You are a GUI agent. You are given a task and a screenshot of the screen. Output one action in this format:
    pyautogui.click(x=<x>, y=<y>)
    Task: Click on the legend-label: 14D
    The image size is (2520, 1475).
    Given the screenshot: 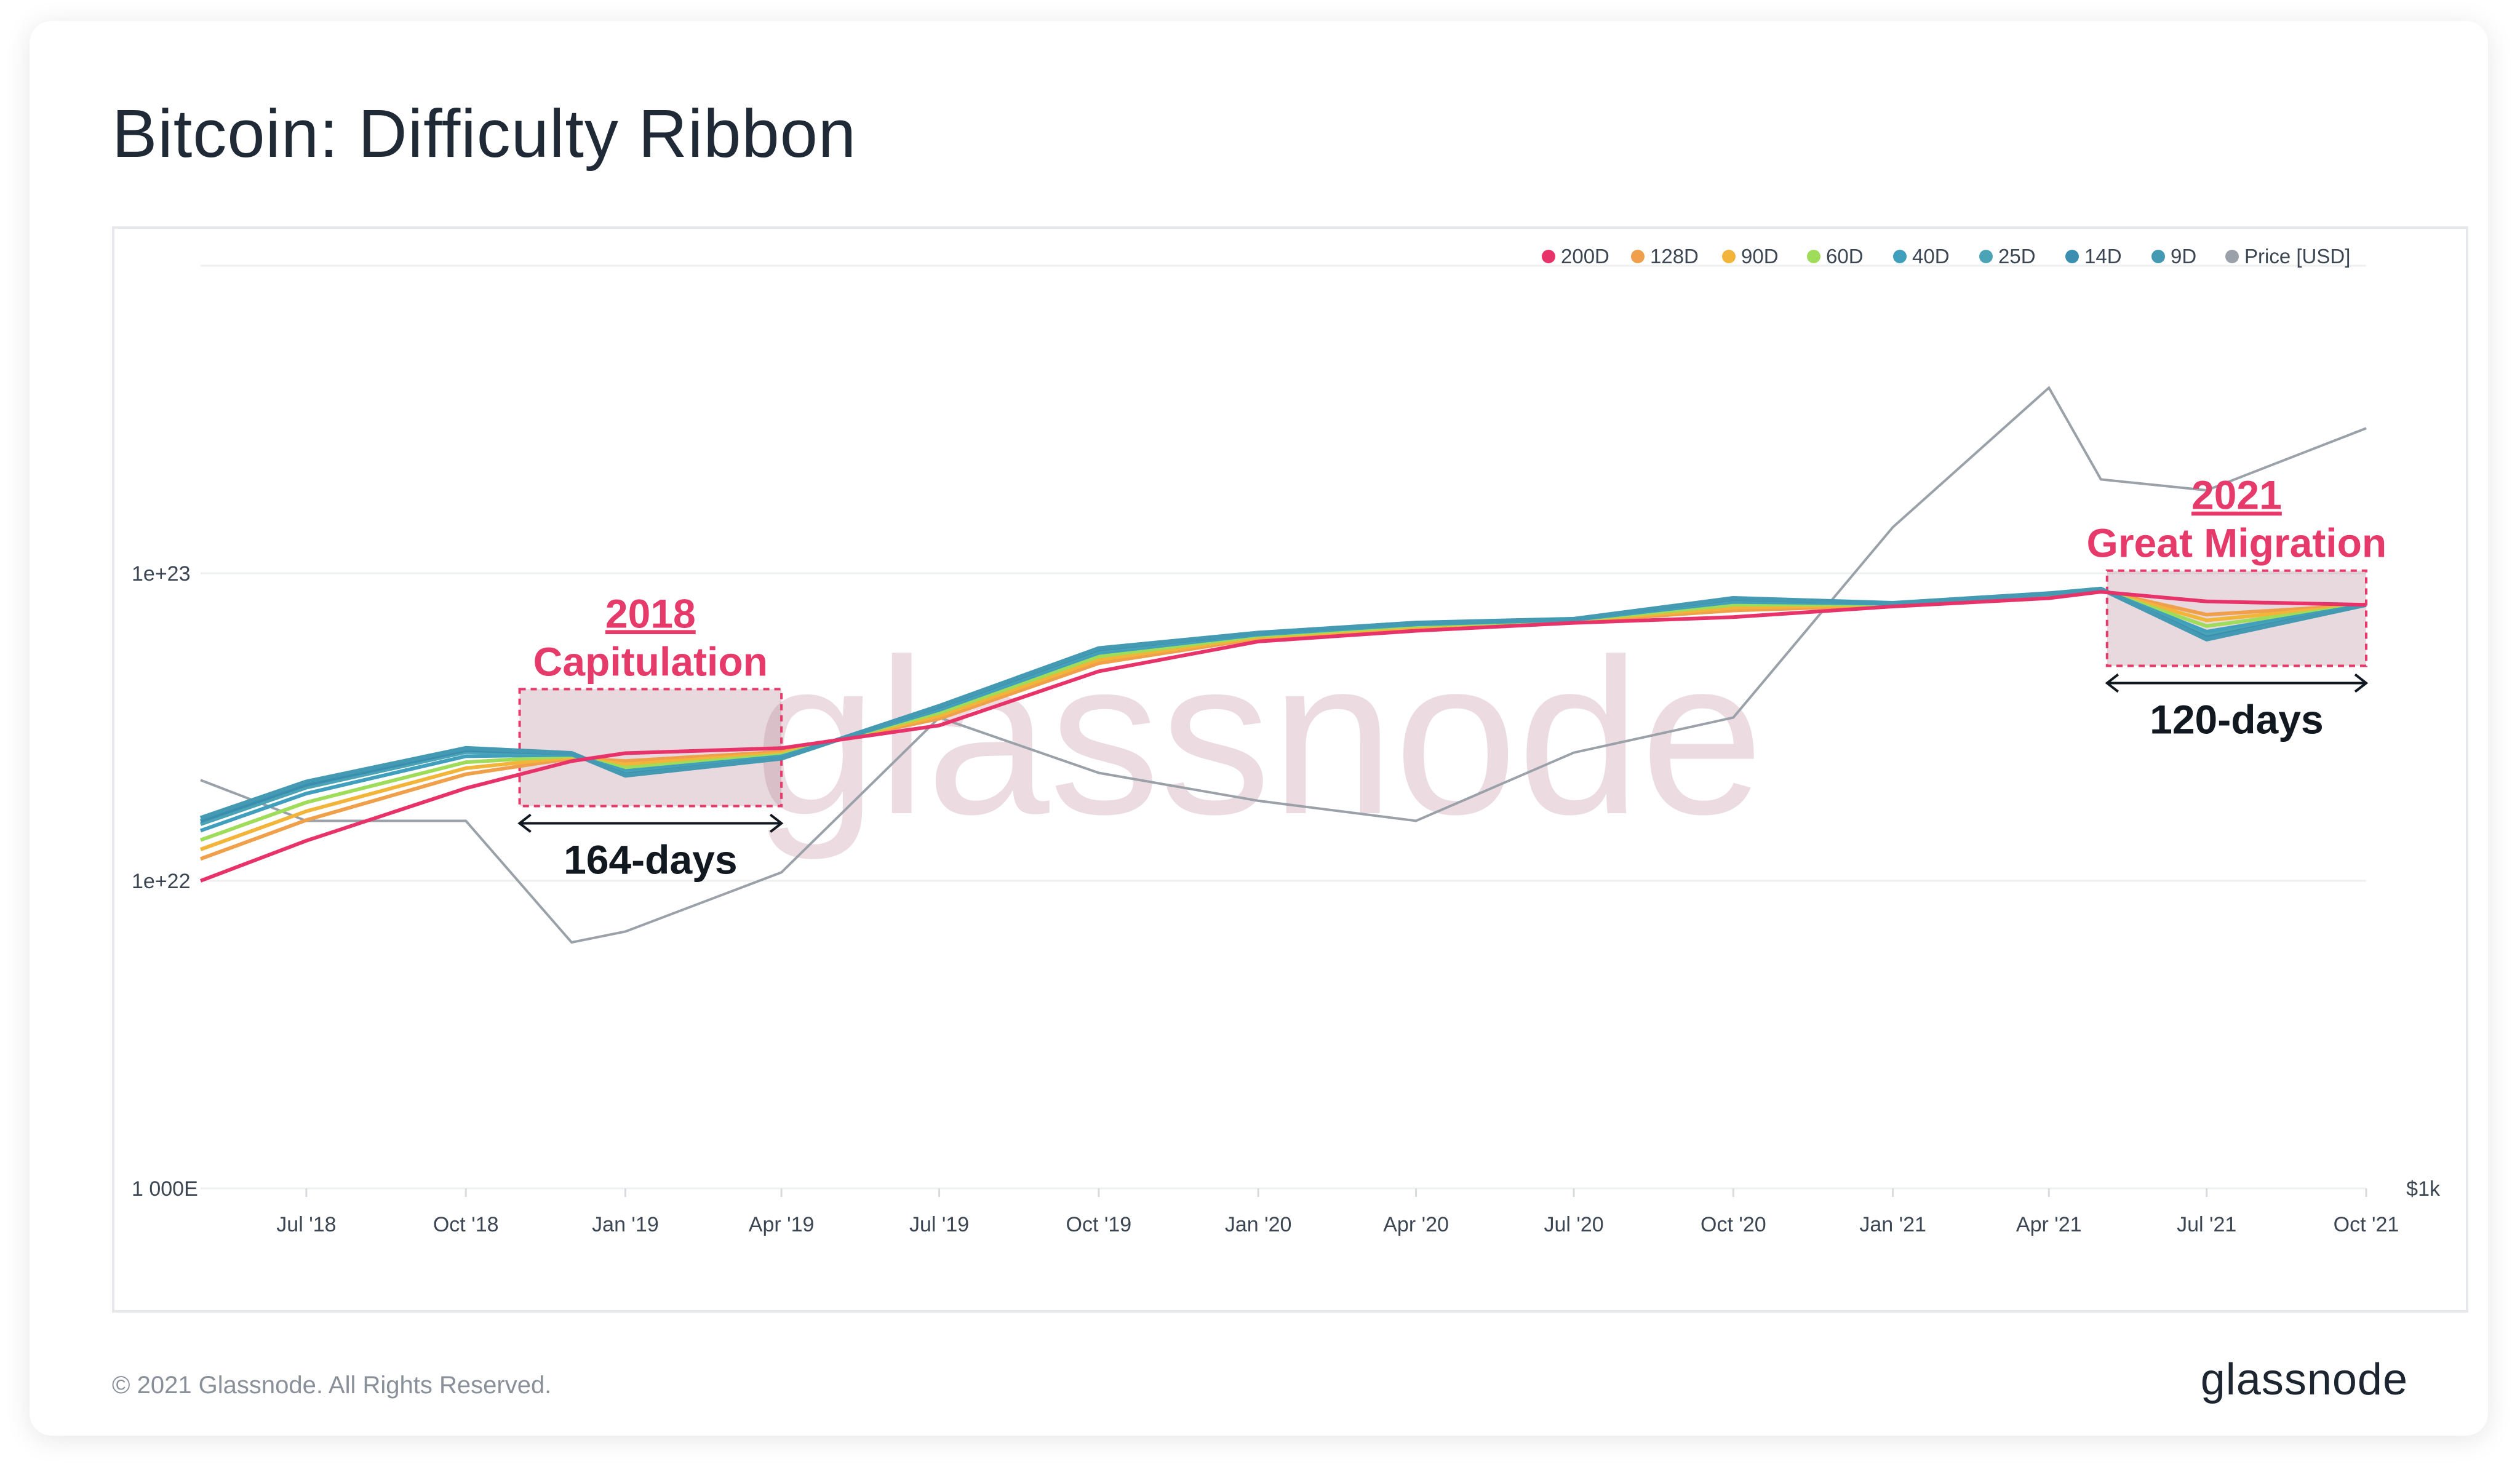 What is the action you would take?
    pyautogui.click(x=2103, y=256)
    